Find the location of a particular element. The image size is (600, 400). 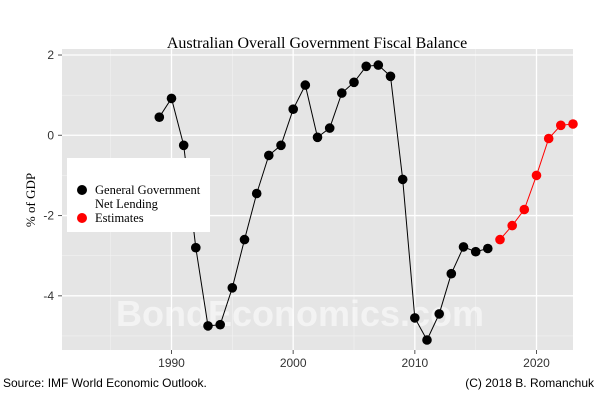

y-axis-label: % of GDP is located at coordinates (30, 200).